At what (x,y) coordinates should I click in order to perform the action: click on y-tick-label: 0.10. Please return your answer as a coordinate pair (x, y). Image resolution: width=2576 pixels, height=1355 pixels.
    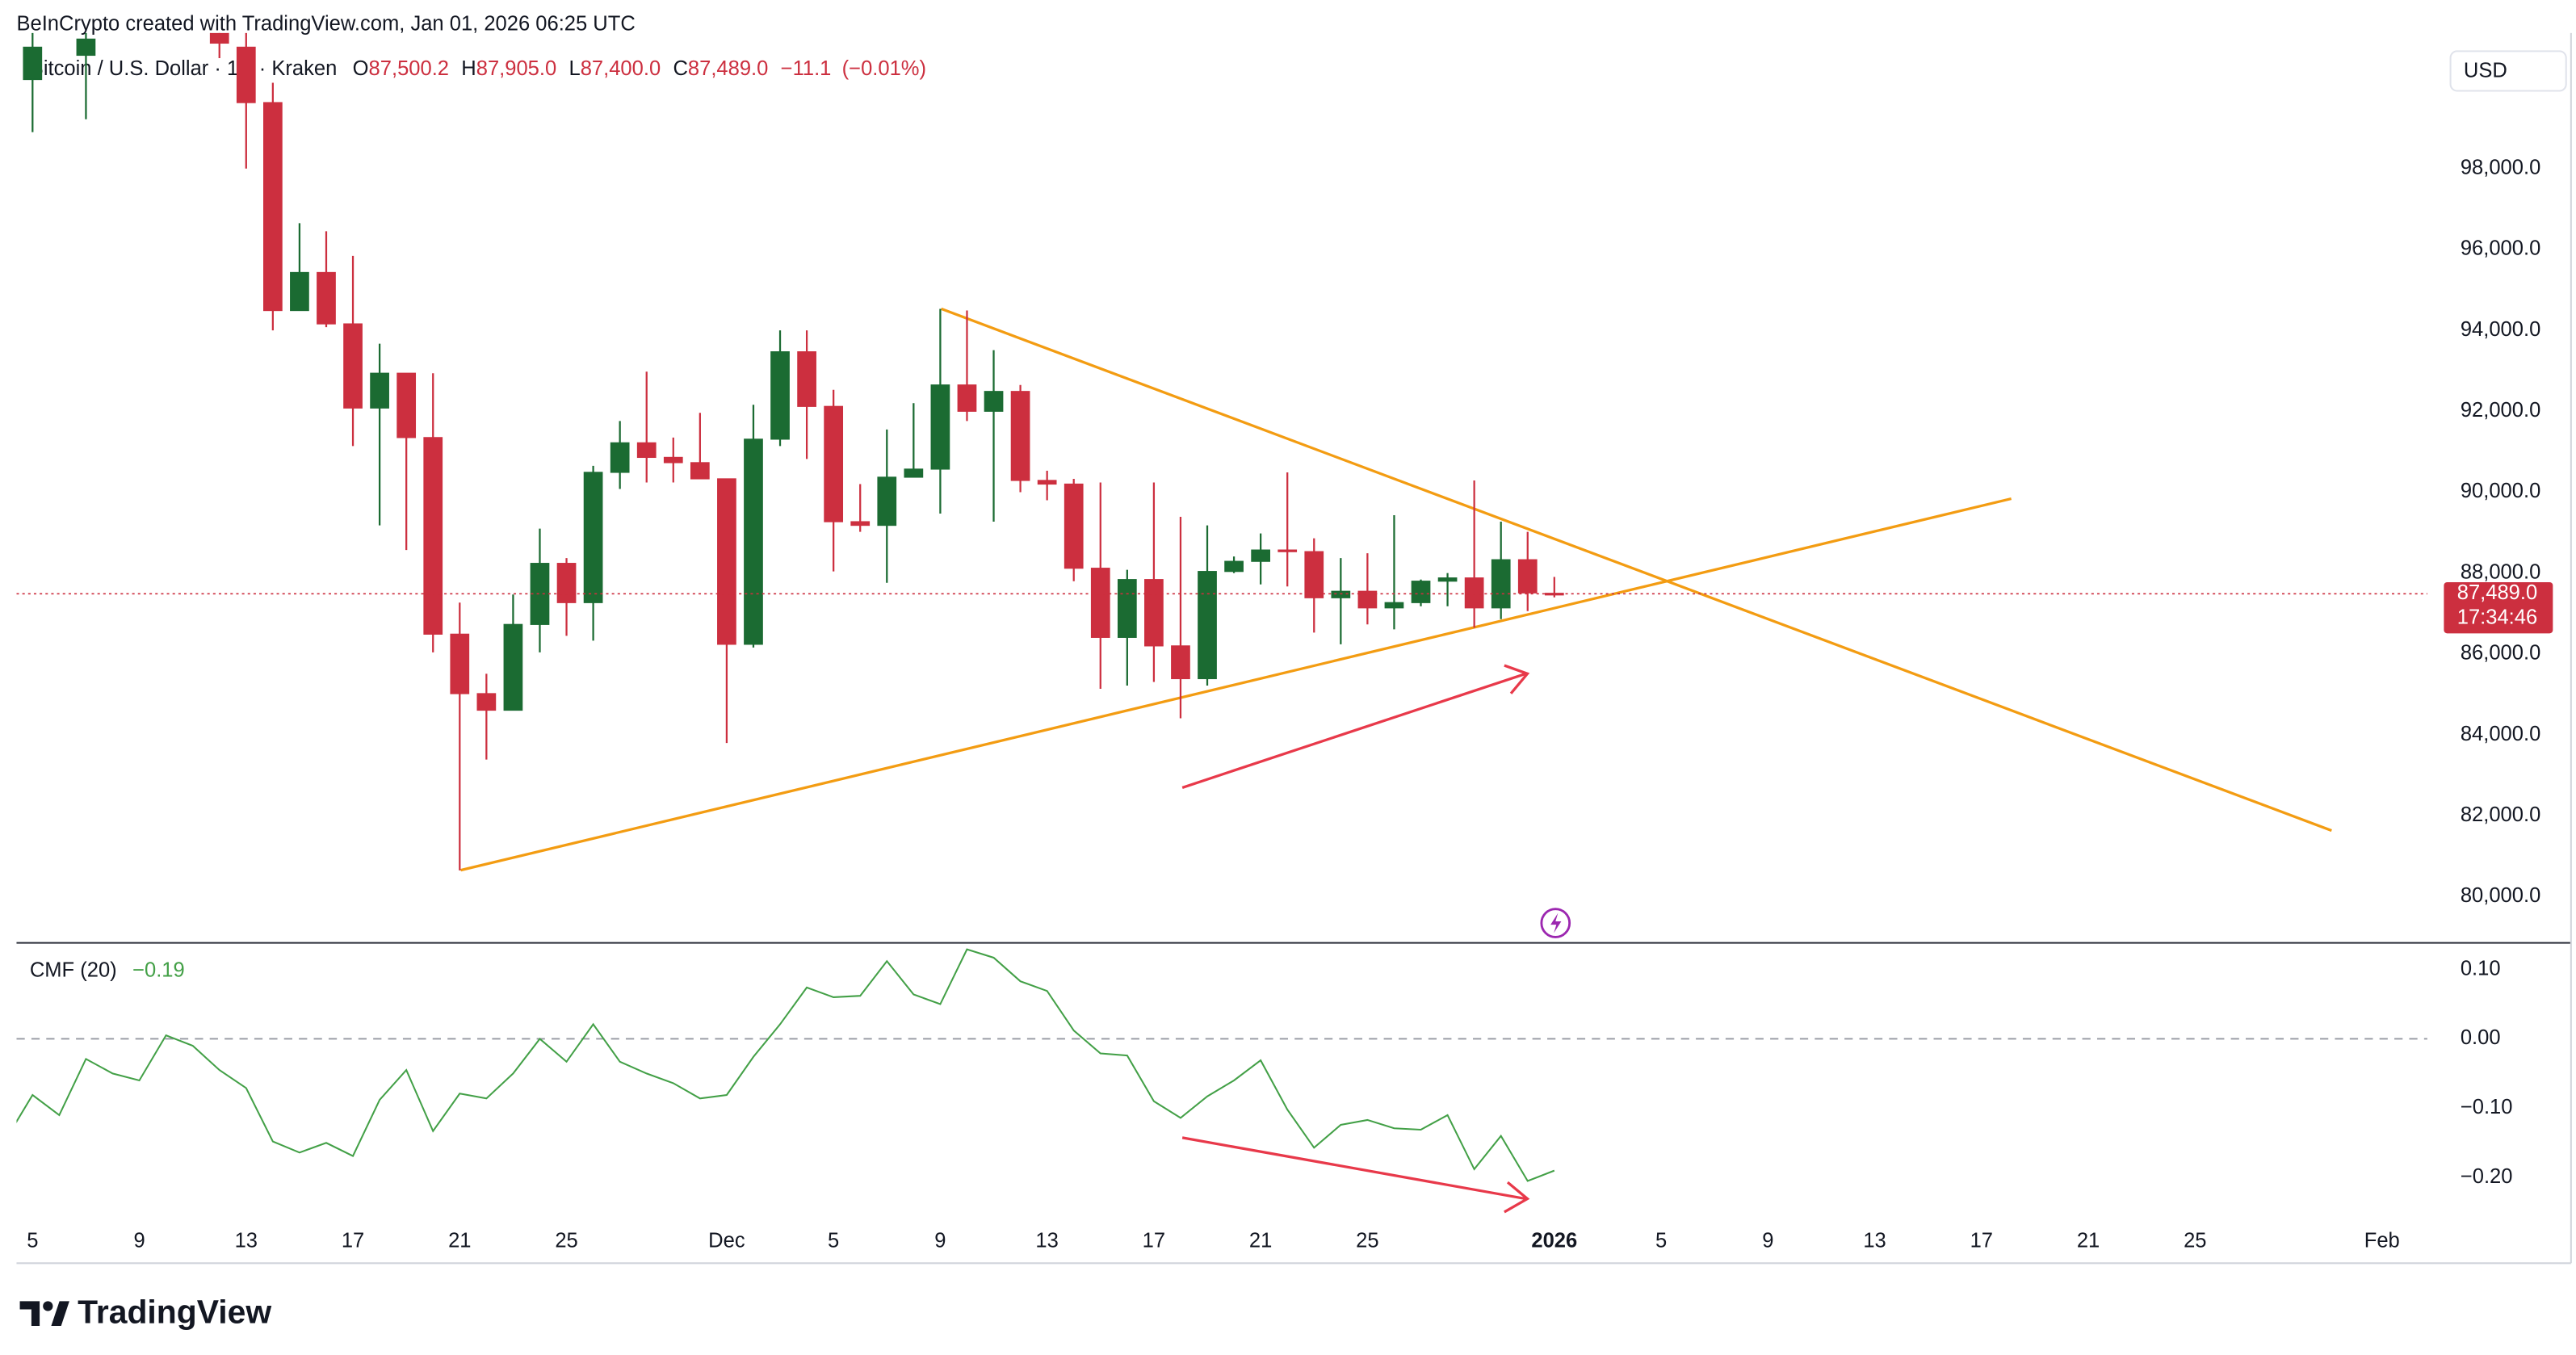
    Looking at the image, I should click on (2481, 969).